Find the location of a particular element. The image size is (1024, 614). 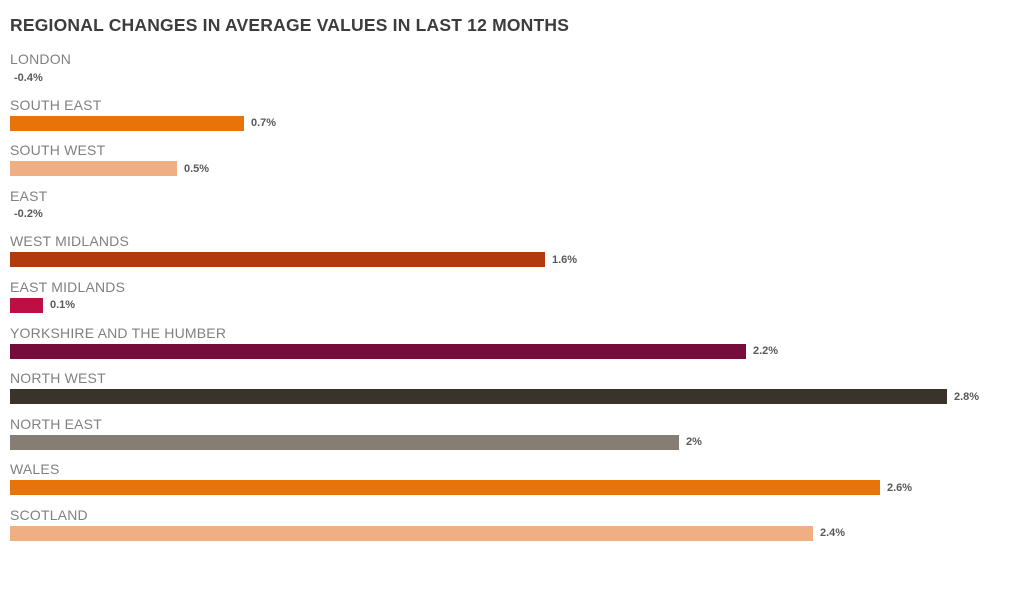

chart-row: EAST -0.2% is located at coordinates (517, 211).